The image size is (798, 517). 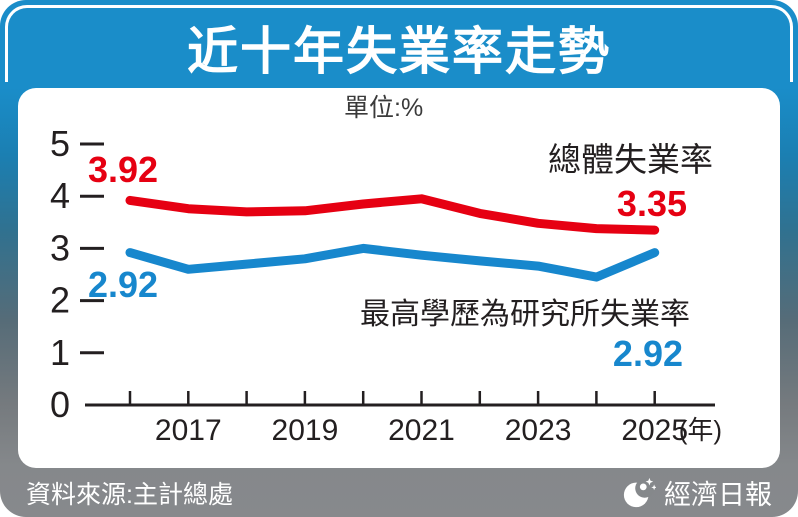 What do you see at coordinates (639, 492) in the screenshot?
I see `economic-daily-logo-icon` at bounding box center [639, 492].